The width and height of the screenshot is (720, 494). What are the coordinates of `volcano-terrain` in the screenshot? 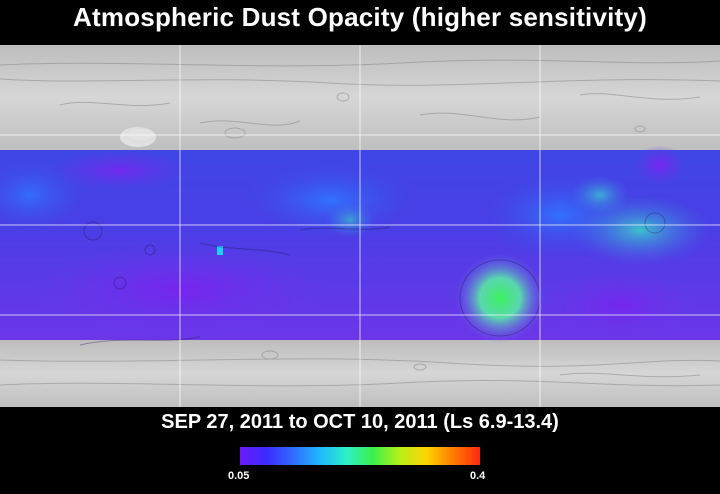 It's located at (138, 137).